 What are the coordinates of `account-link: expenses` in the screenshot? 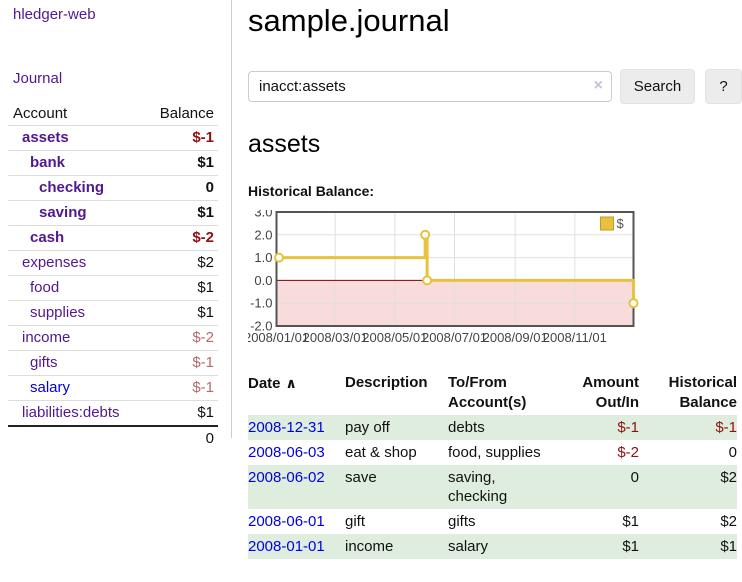 It's located at (54, 262).